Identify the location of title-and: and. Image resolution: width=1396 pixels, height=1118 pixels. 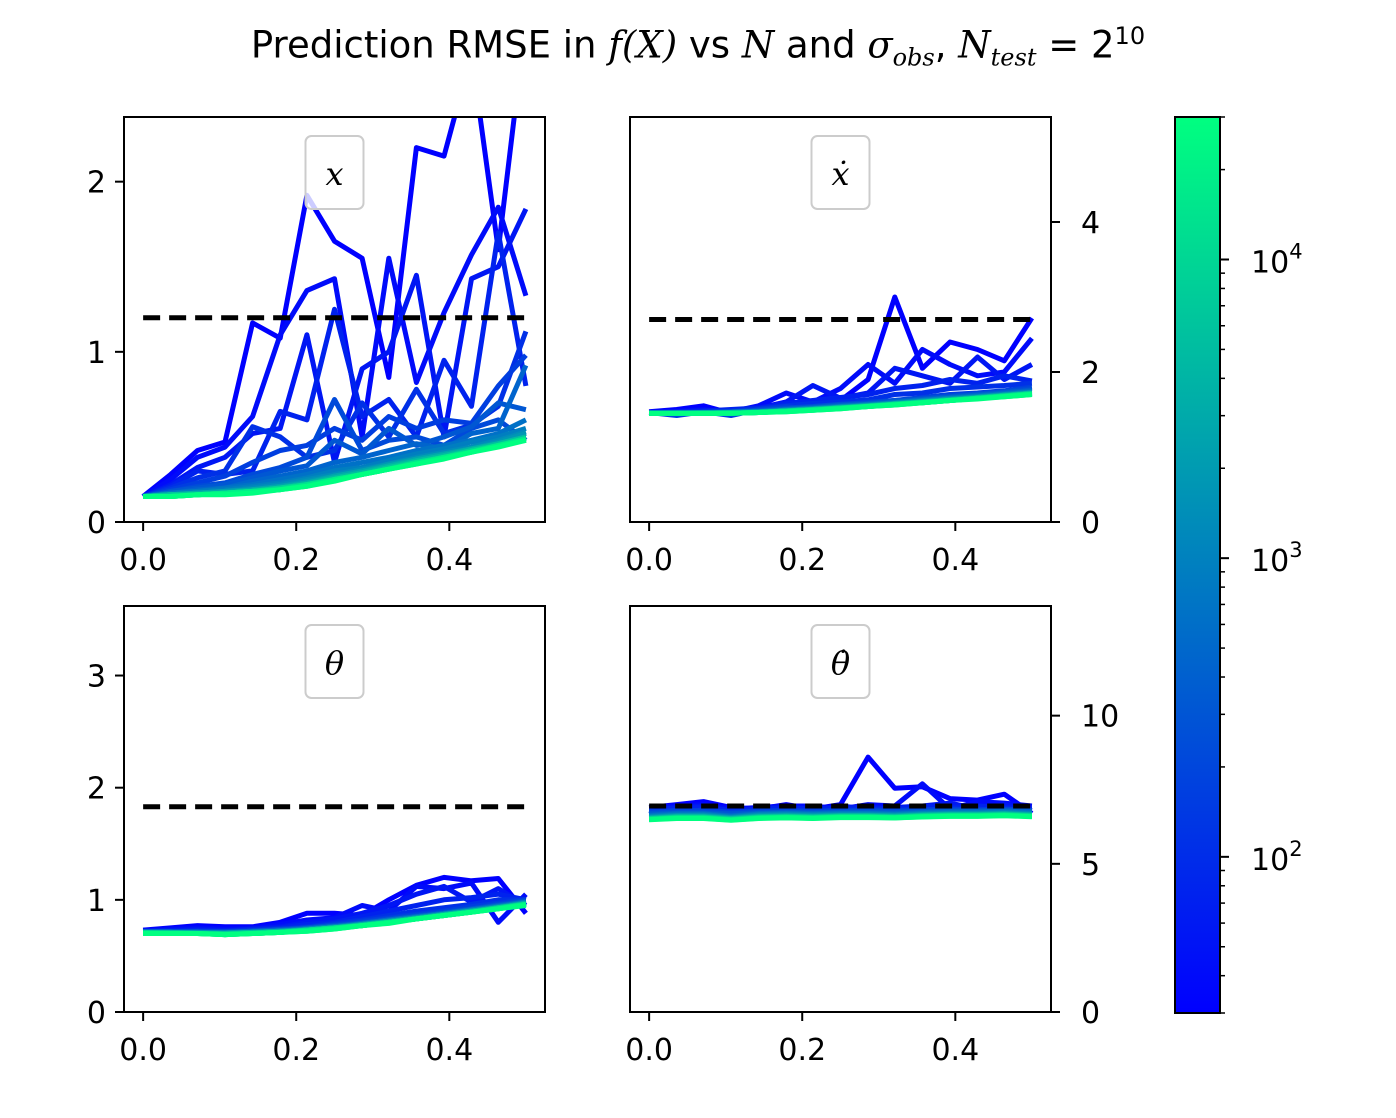
(821, 45).